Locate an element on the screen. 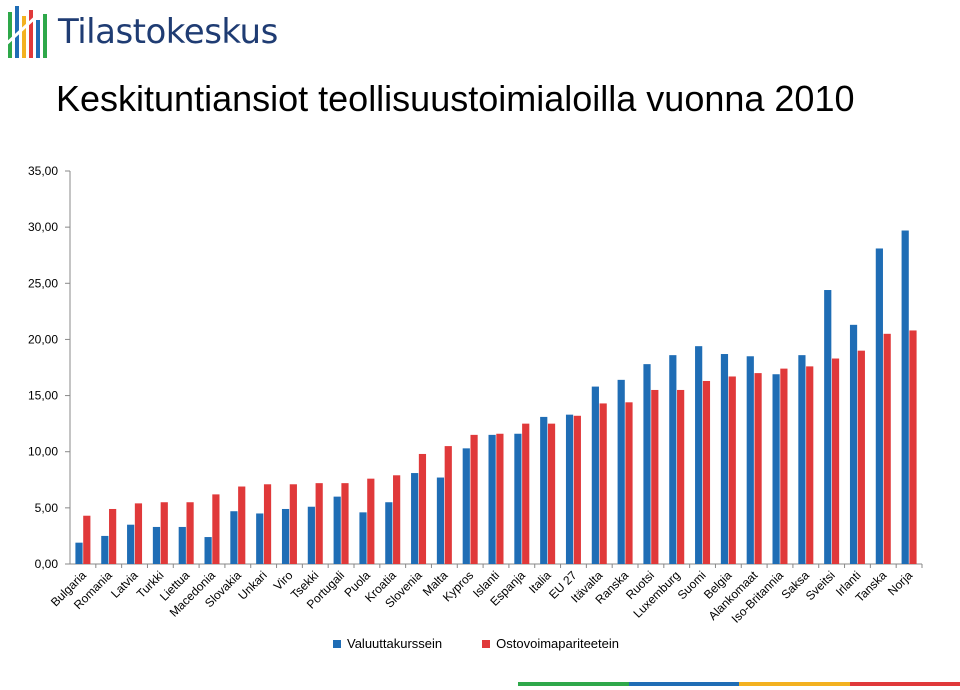 The height and width of the screenshot is (690, 960). y-tick-label: 25,00 is located at coordinates (43, 283).